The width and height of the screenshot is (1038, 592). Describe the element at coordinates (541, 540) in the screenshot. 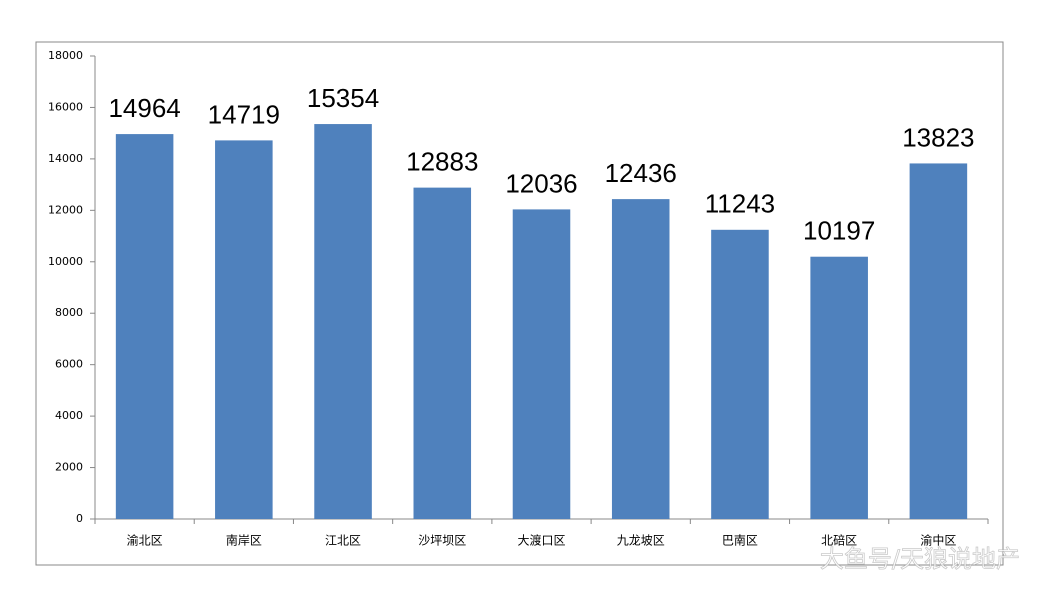

I see `x-tick-label: 大渡口区` at that location.